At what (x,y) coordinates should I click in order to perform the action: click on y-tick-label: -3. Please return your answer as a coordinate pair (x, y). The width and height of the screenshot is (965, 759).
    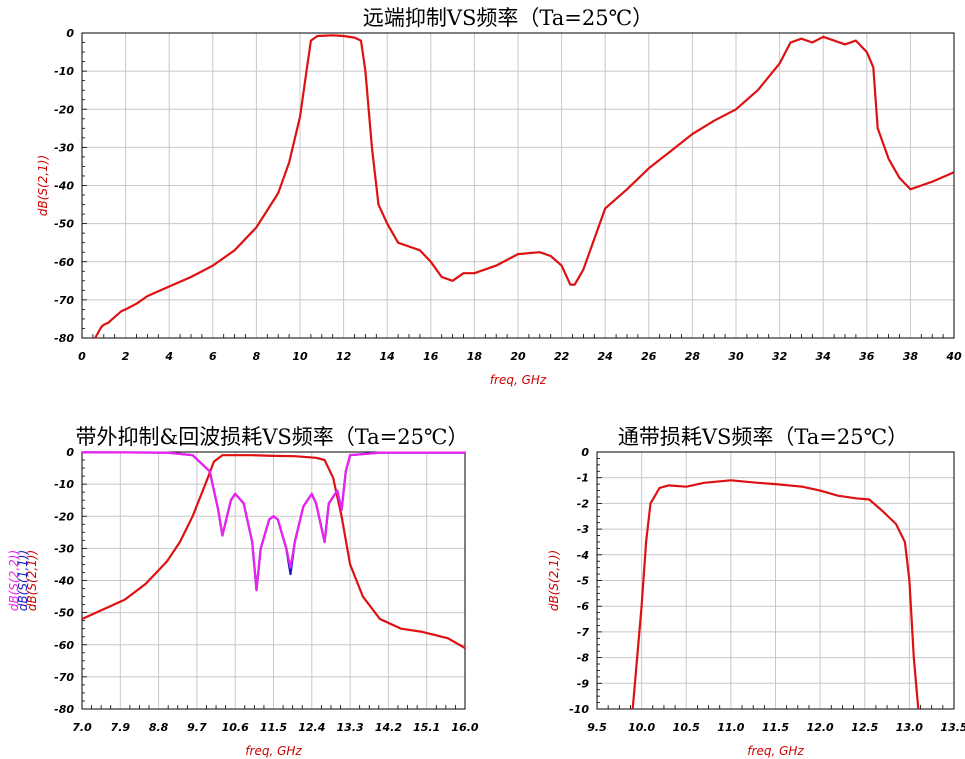
    Looking at the image, I should click on (583, 529).